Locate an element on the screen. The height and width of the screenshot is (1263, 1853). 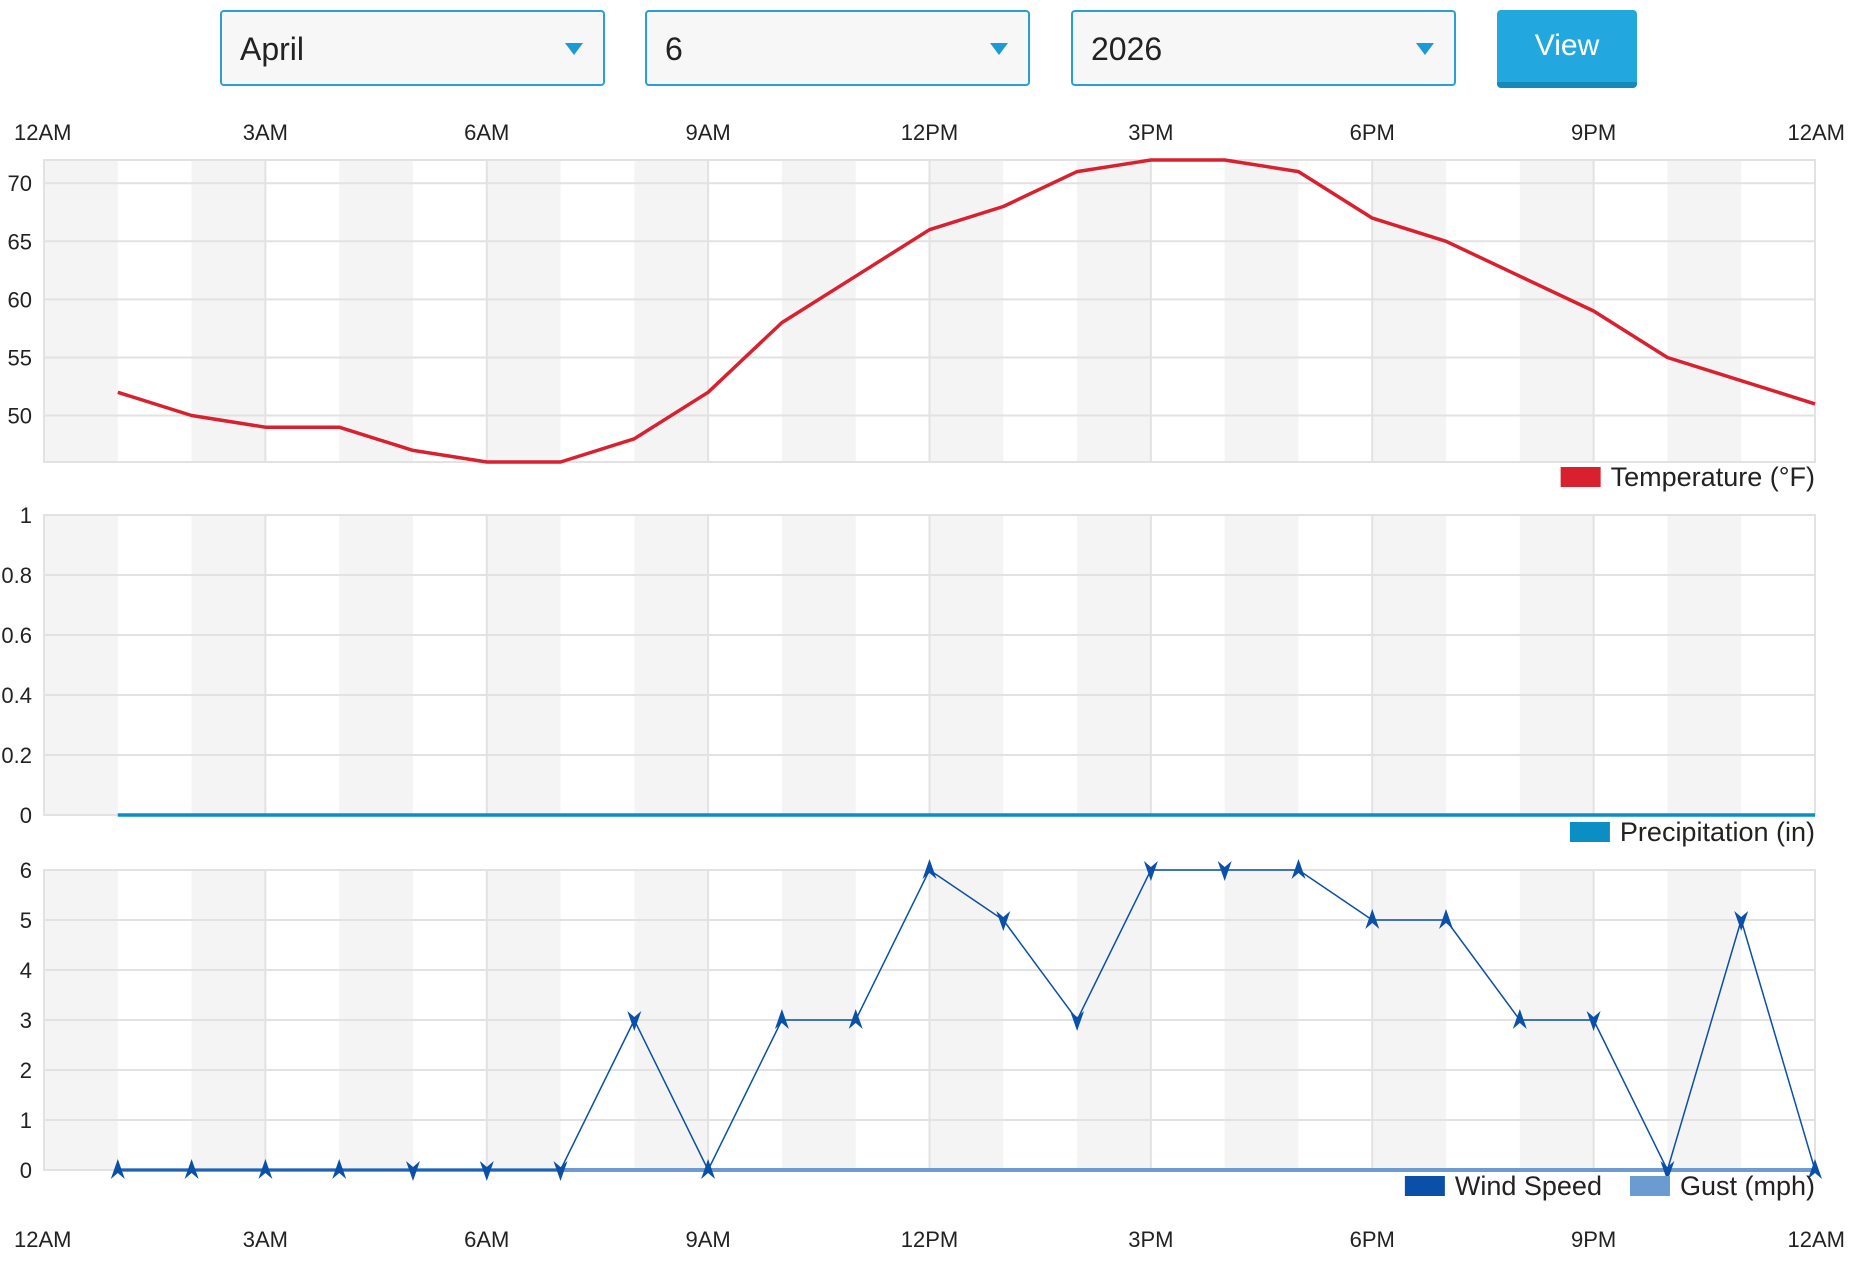
month-select: April is located at coordinates (412, 48).